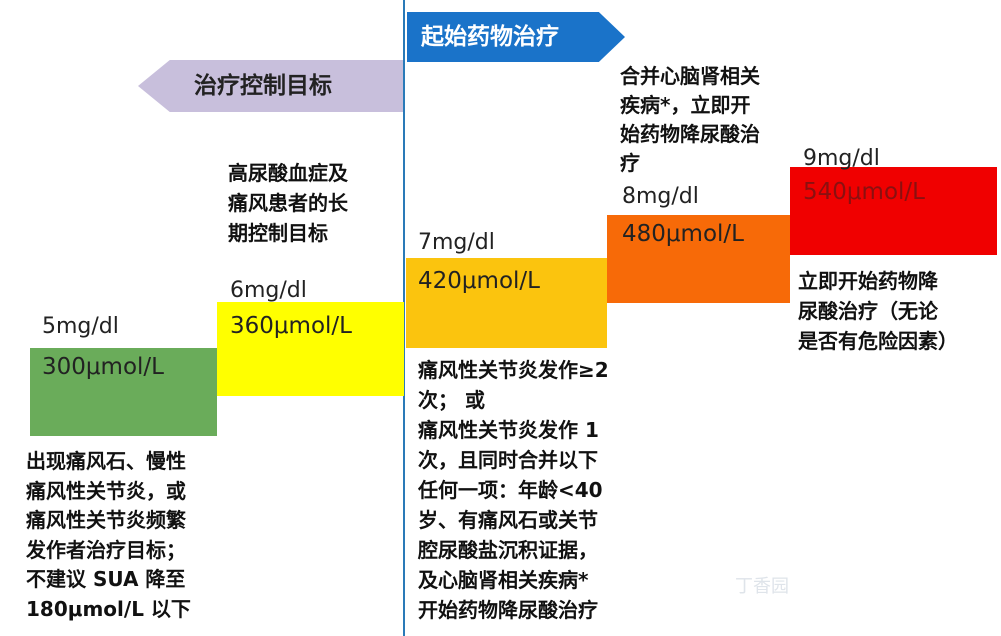 Image resolution: width=1001 pixels, height=636 pixels. I want to click on mgdl-label: 5mg/dl, so click(80, 326).